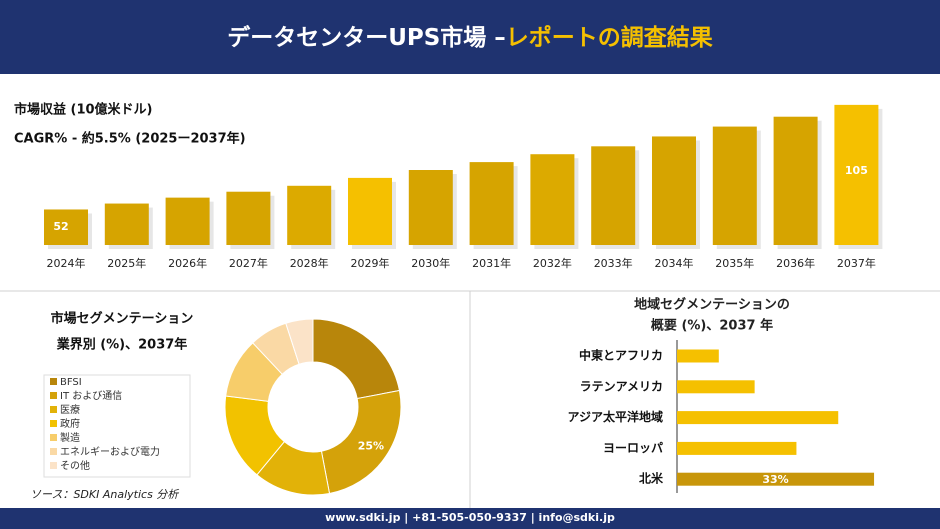  What do you see at coordinates (712, 305) in the screenshot?
I see `chart-title: 地域セグメンテーションの` at bounding box center [712, 305].